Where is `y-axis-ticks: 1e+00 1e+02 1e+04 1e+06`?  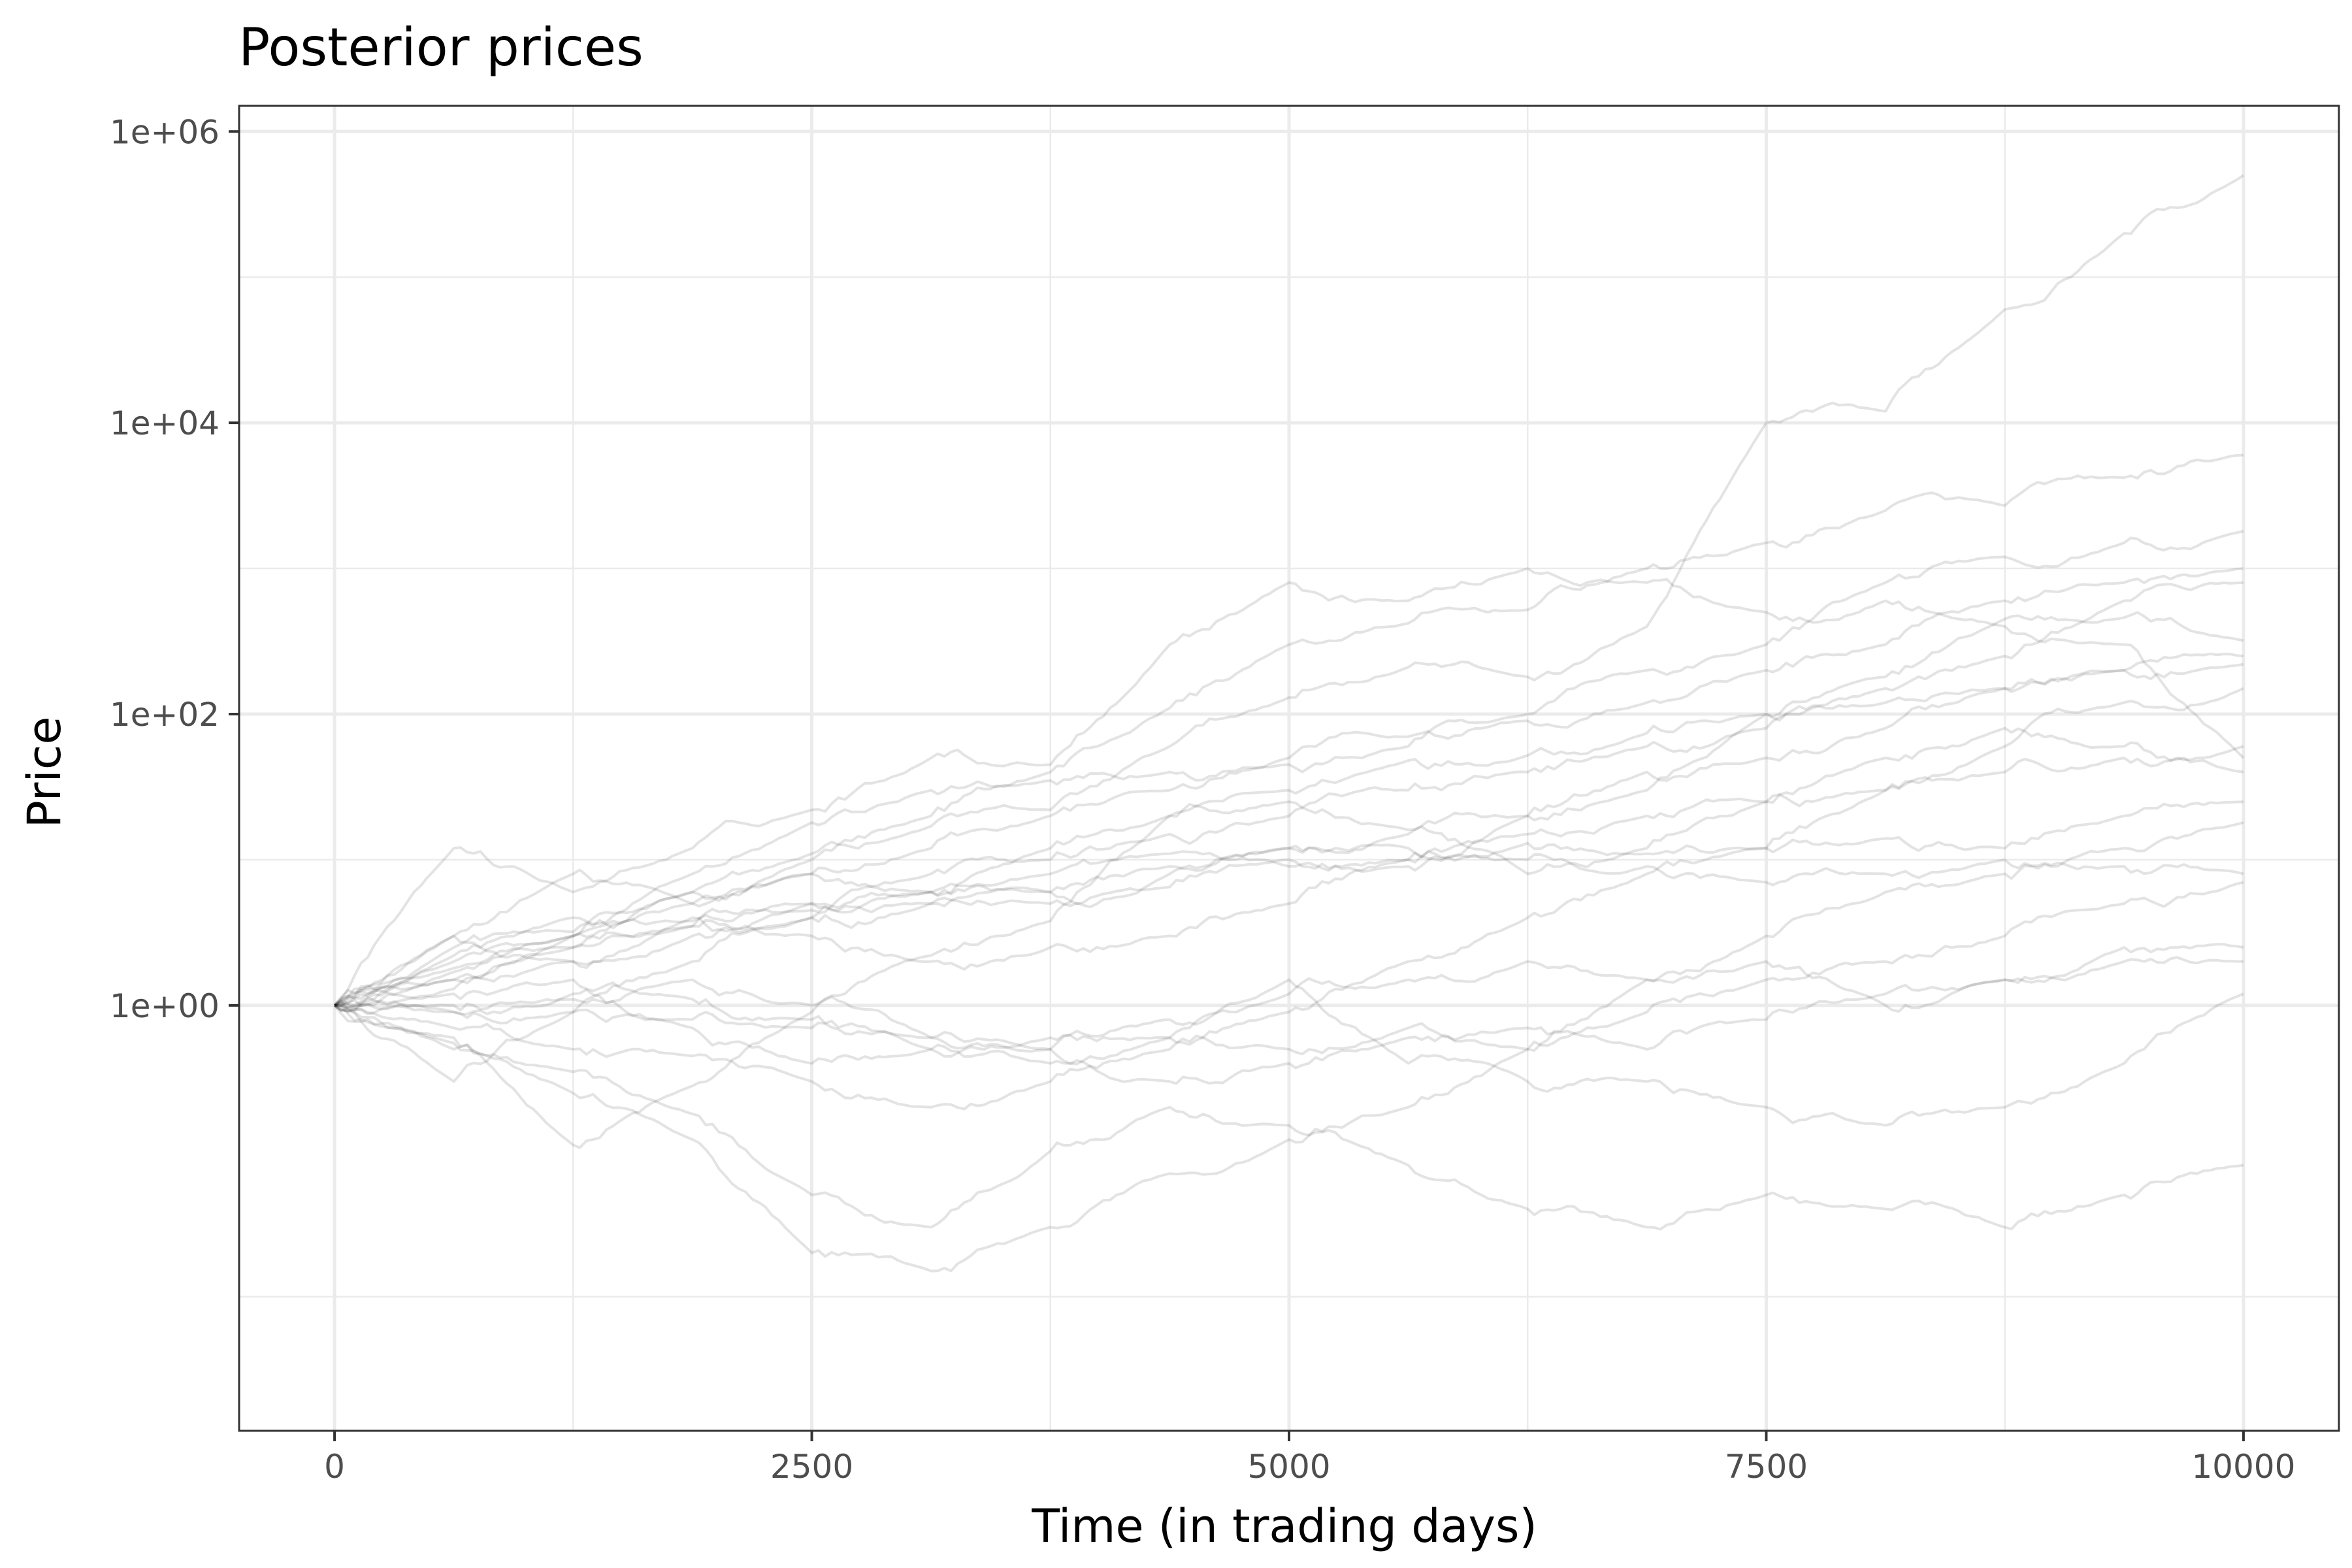 y-axis-ticks: 1e+00 1e+02 1e+04 1e+06 is located at coordinates (174, 569).